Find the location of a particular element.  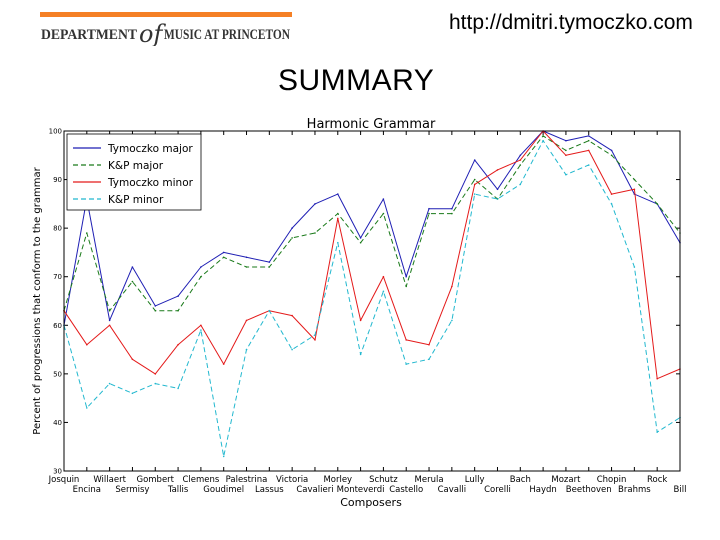

x-tick-label-haydn: Haydn is located at coordinates (542, 490).